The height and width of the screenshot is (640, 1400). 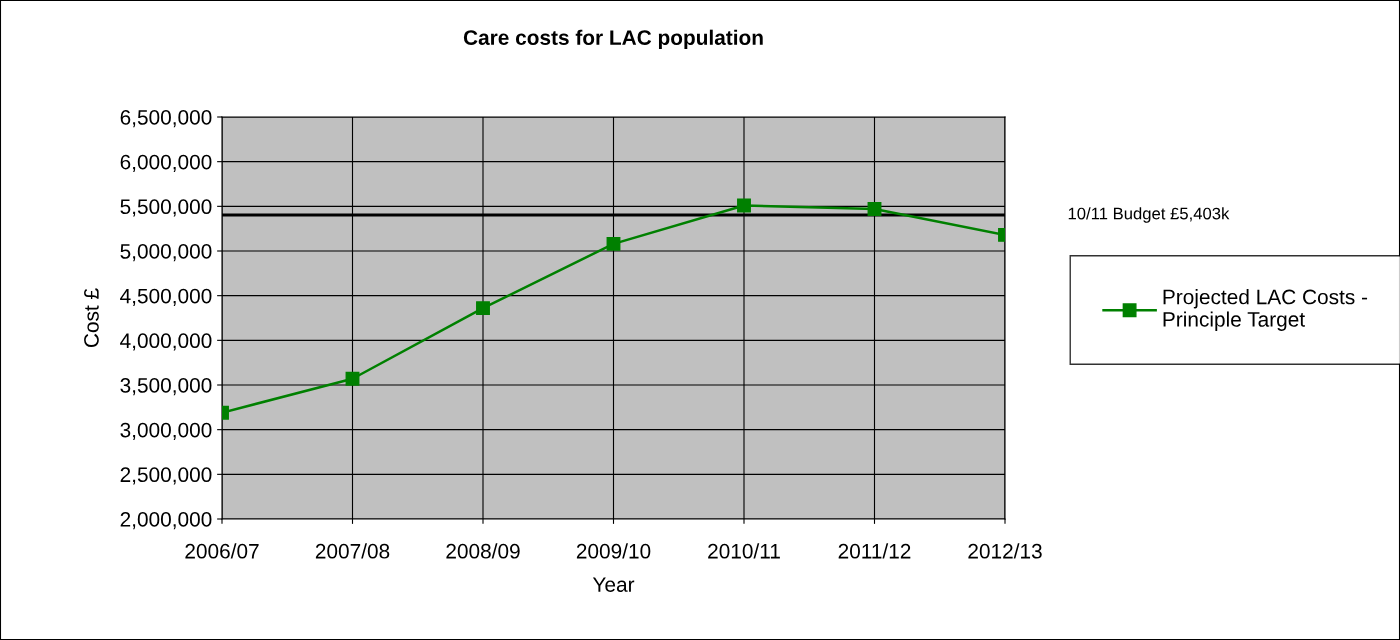 What do you see at coordinates (166, 476) in the screenshot?
I see `y-tick-label: 2,500,000` at bounding box center [166, 476].